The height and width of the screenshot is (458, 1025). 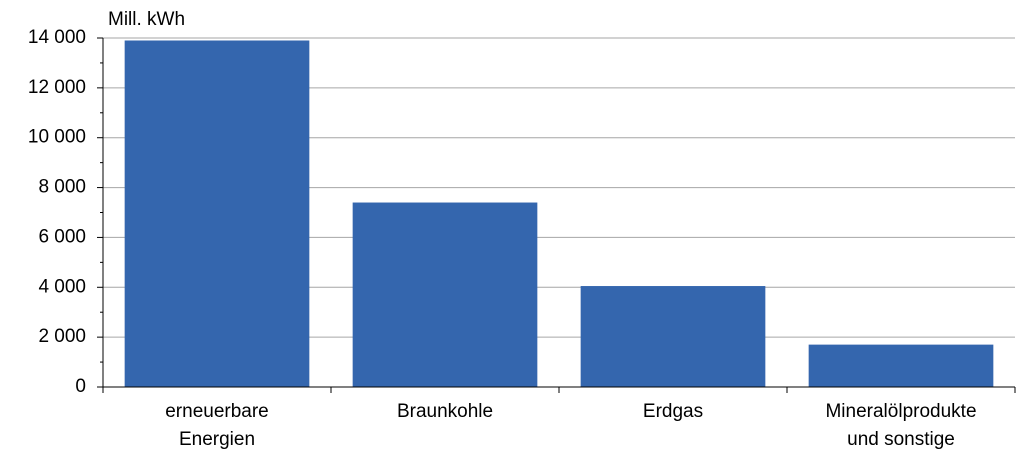 What do you see at coordinates (57, 87) in the screenshot?
I see `y-tick-label: 12 000` at bounding box center [57, 87].